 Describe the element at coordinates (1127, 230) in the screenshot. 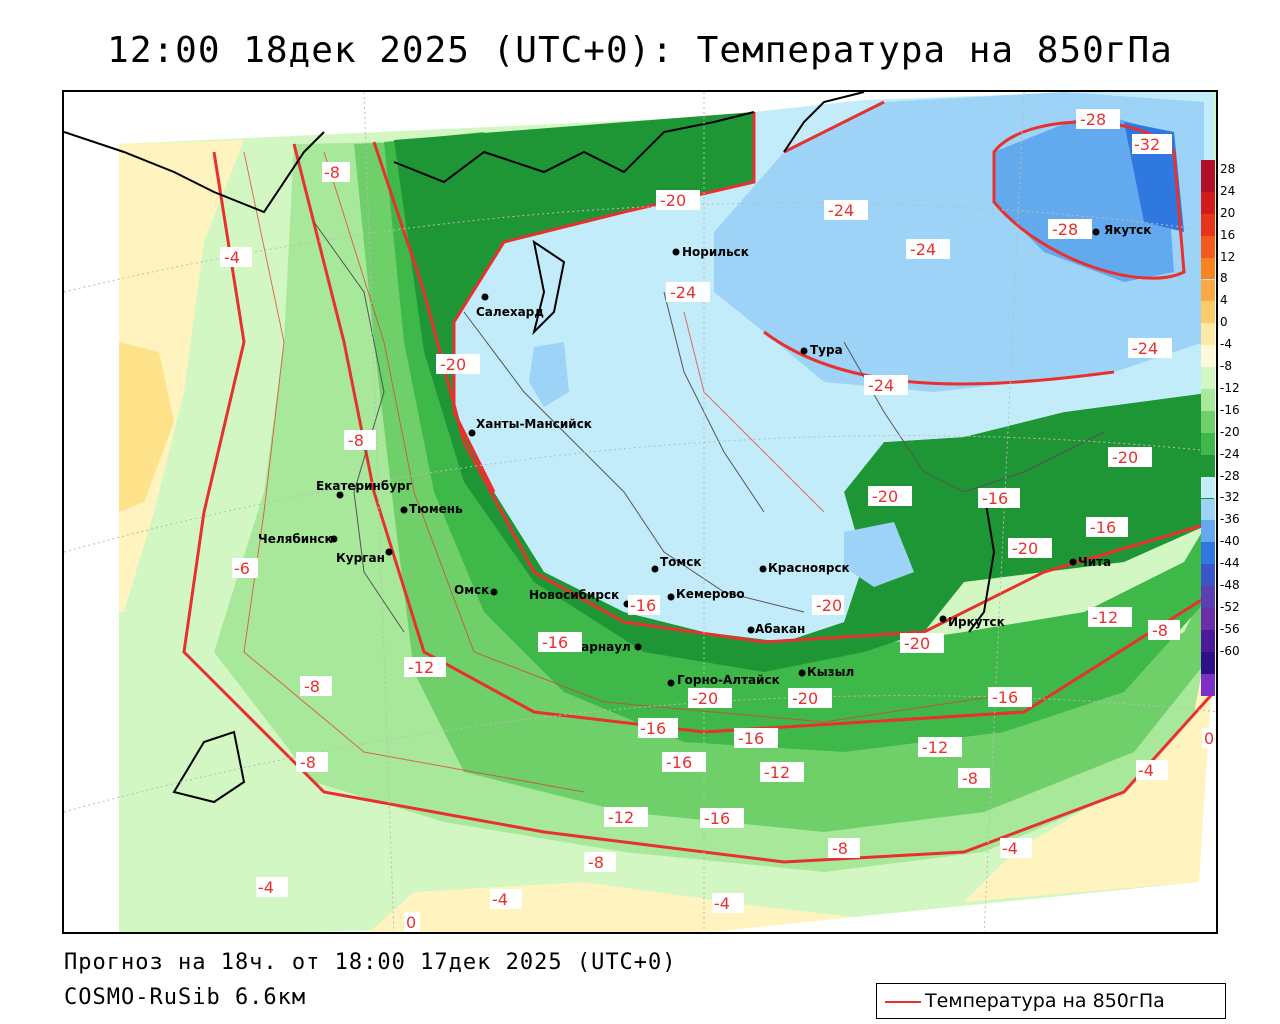

I see `city-label: Якутск` at that location.